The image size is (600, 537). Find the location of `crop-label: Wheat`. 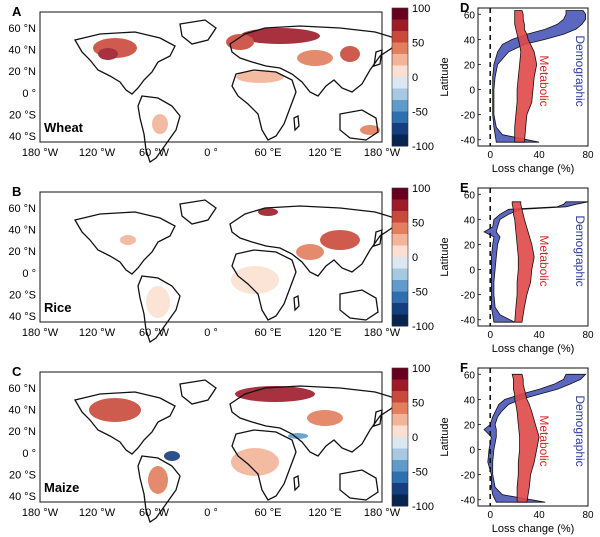

crop-label: Wheat is located at coordinates (64, 127).